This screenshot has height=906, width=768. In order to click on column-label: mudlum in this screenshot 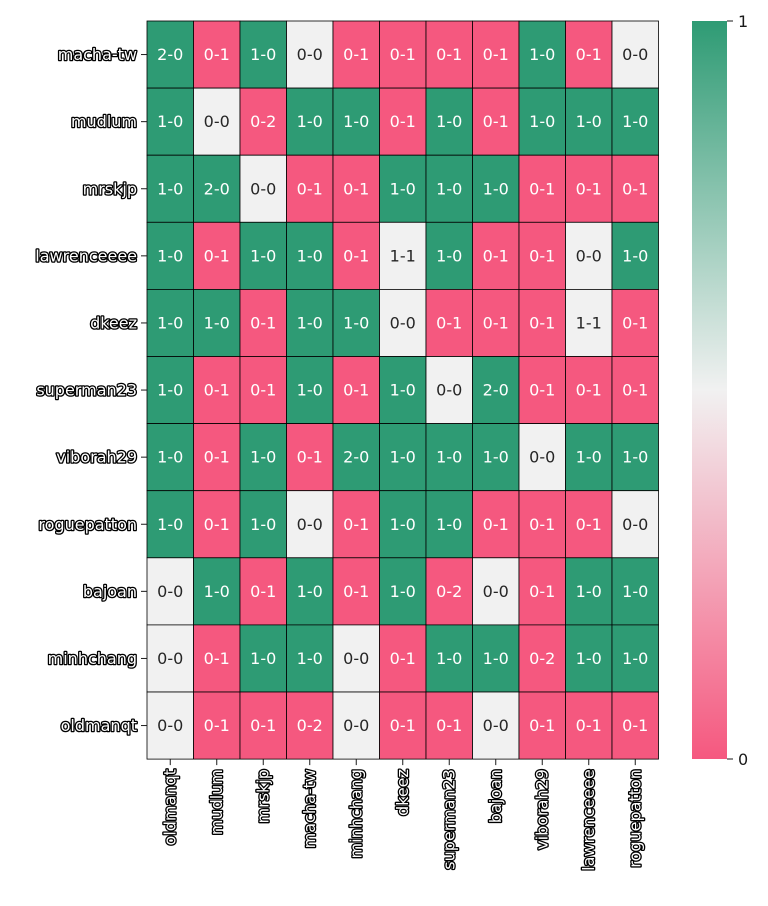, I will do `click(216, 802)`.